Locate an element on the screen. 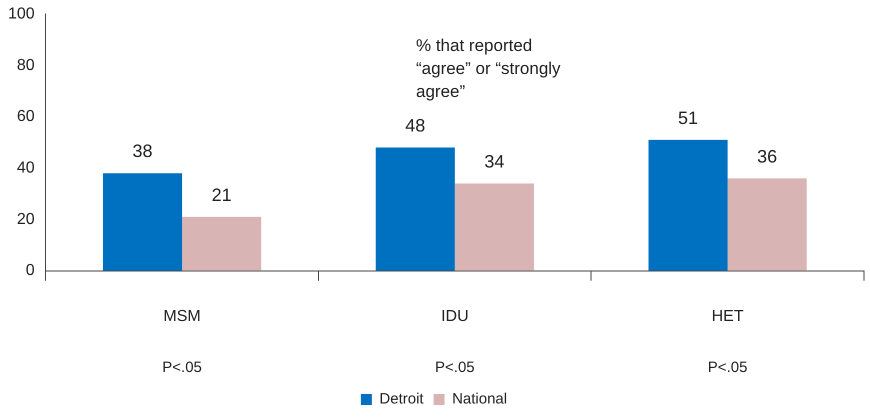 The width and height of the screenshot is (870, 417). annotation: % that reported “agree” or “strongly agree” is located at coordinates (489, 69).